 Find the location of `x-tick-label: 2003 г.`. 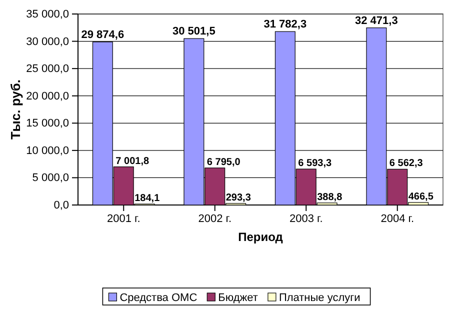

x-tick-label: 2003 г. is located at coordinates (306, 218).